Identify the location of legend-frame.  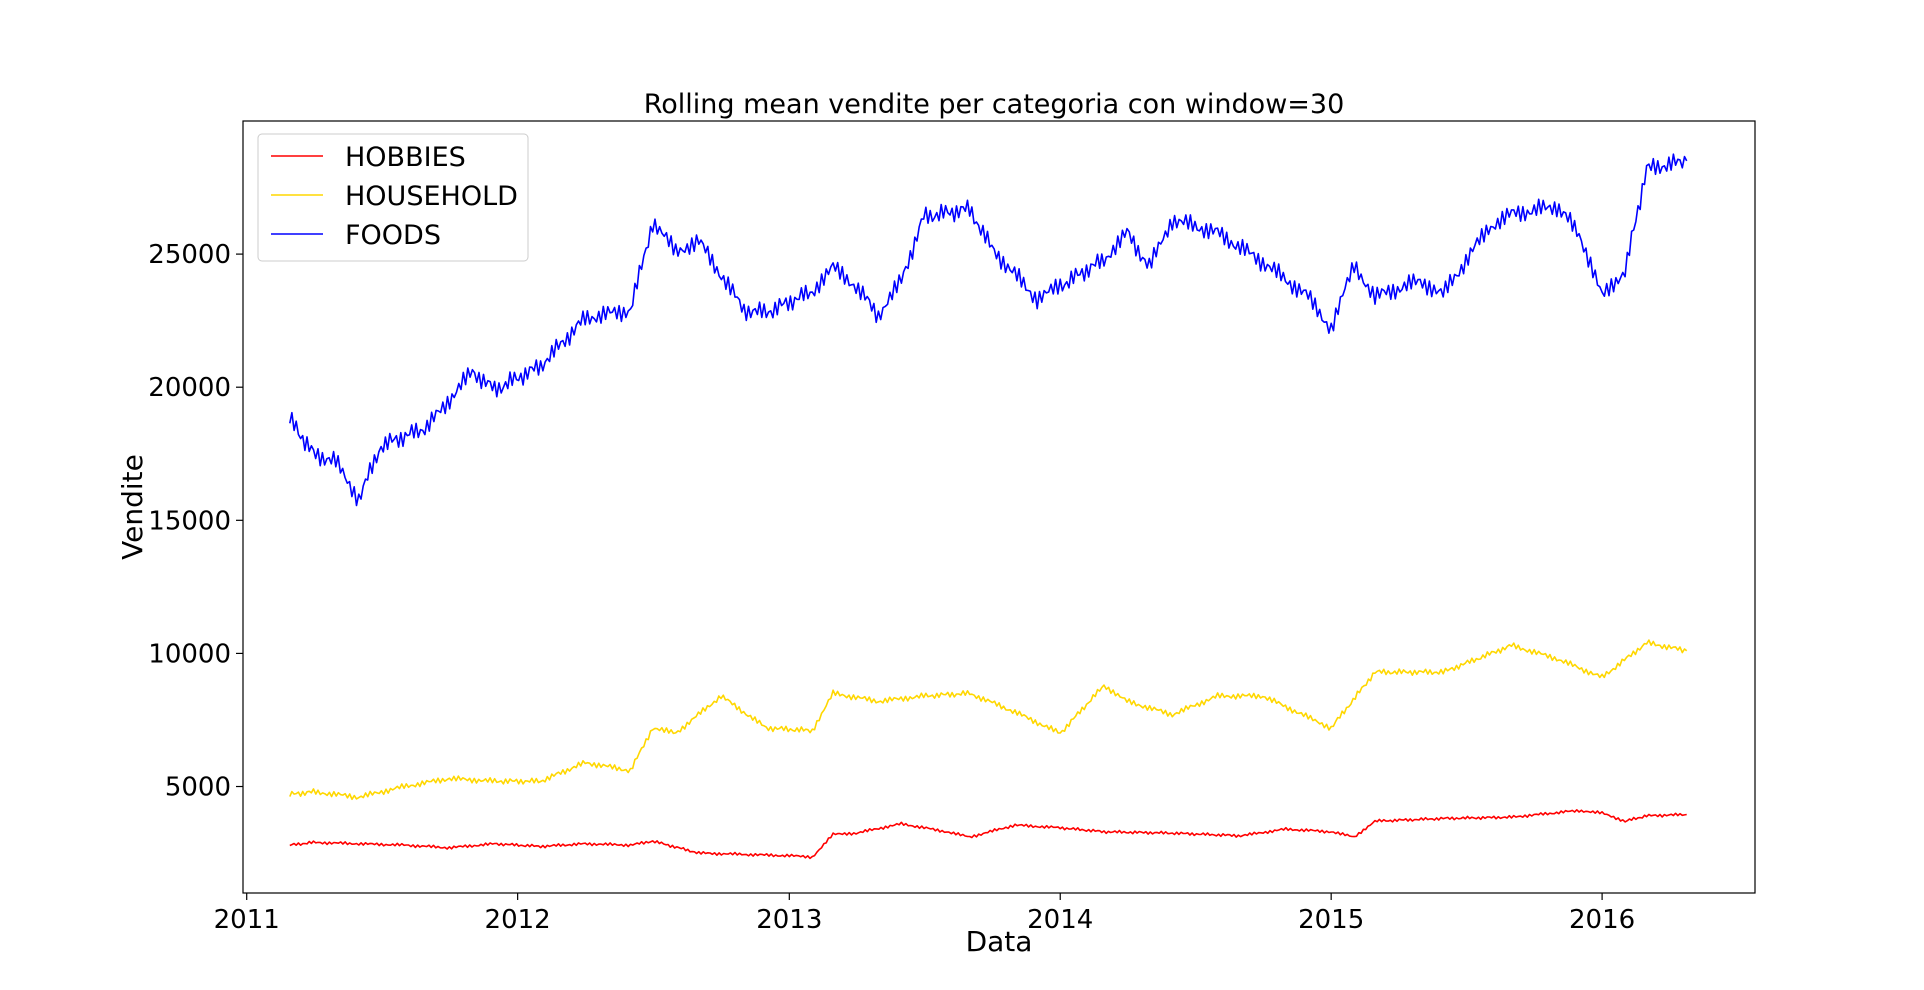
(393, 197).